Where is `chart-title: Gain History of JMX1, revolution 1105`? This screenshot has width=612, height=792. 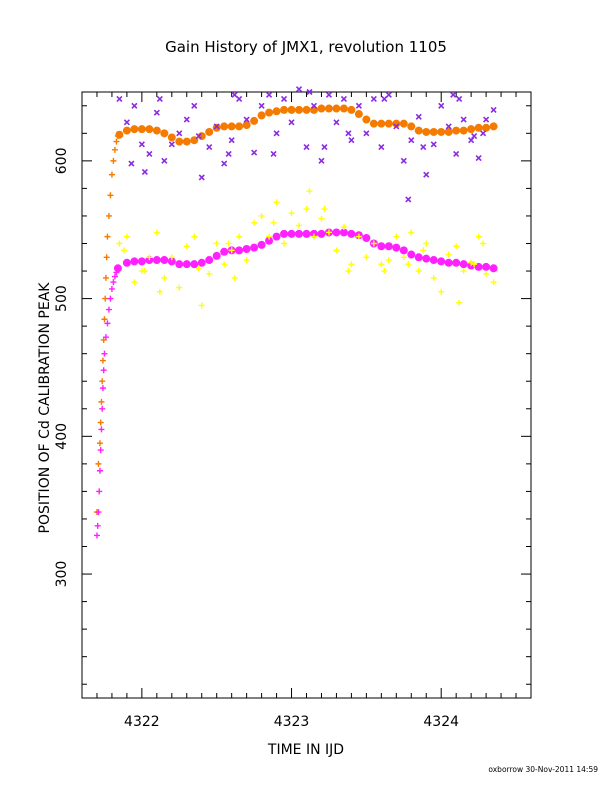
chart-title: Gain History of JMX1, revolution 1105 is located at coordinates (306, 47).